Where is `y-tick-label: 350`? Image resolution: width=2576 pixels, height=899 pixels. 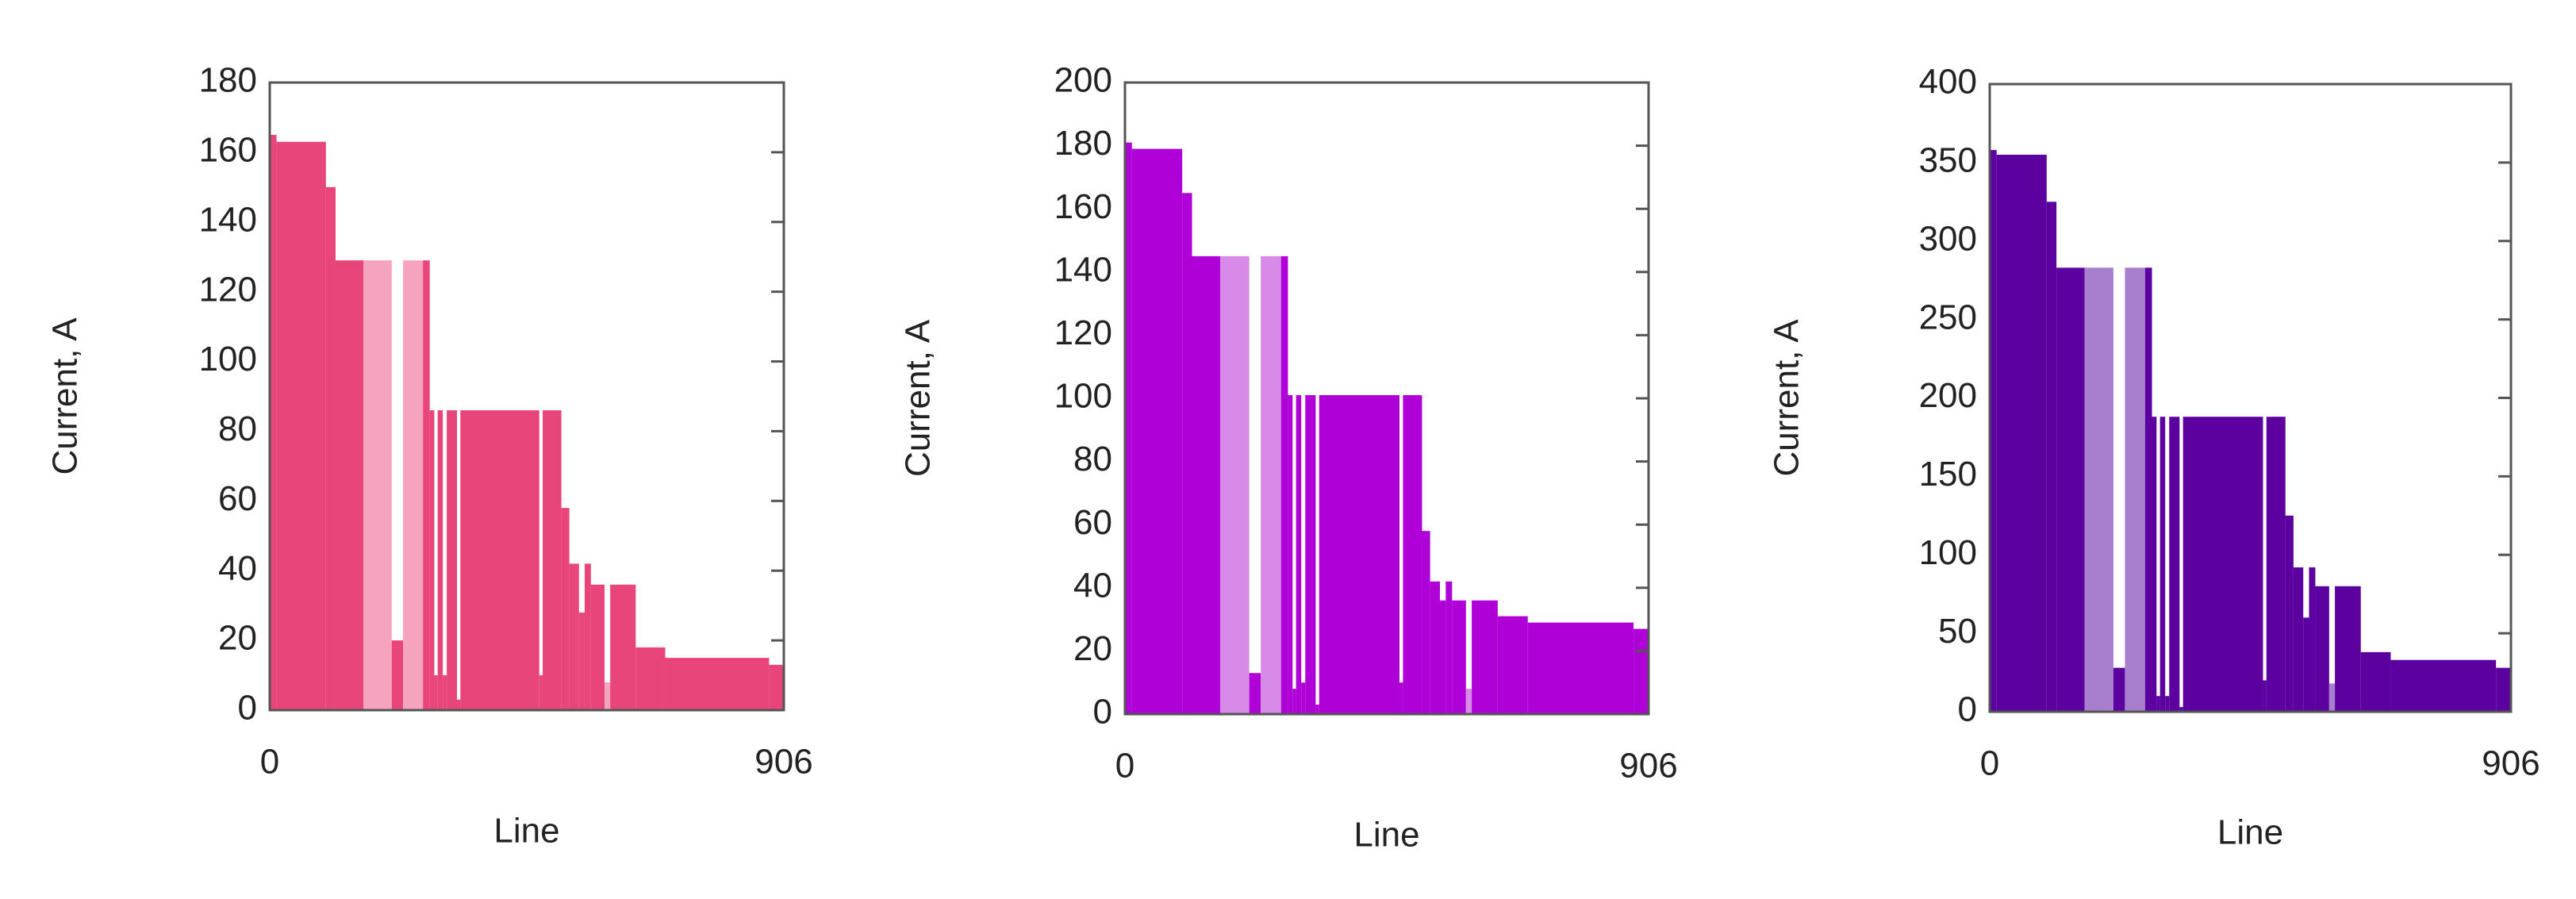 y-tick-label: 350 is located at coordinates (1948, 161).